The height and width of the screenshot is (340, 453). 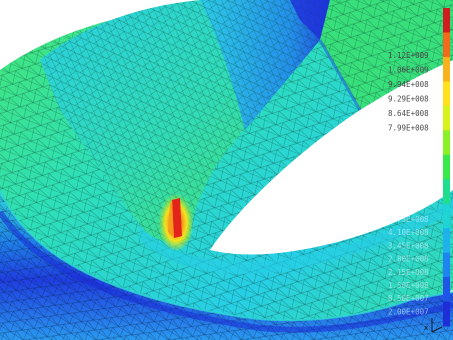 What do you see at coordinates (385, 55) in the screenshot?
I see `ring-far-rim` at bounding box center [385, 55].